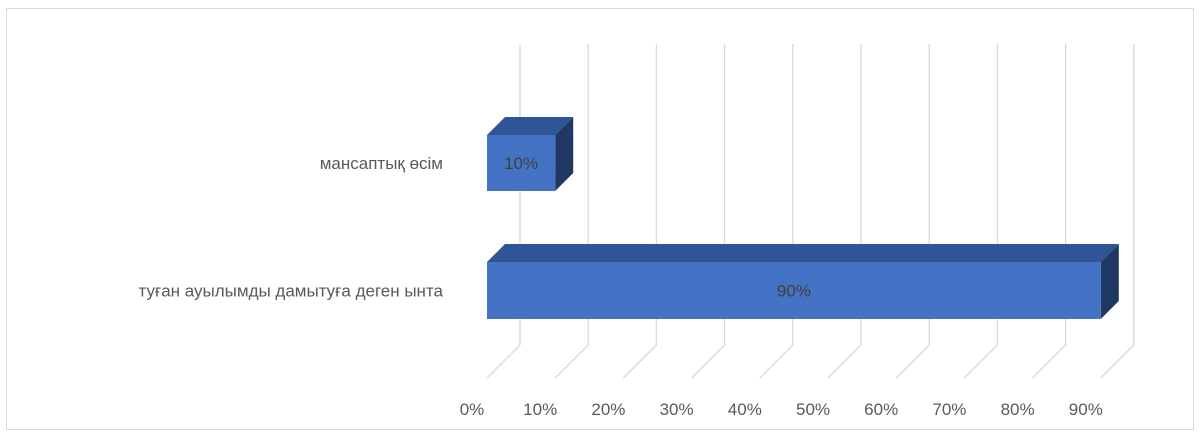 The width and height of the screenshot is (1199, 433). Describe the element at coordinates (1086, 409) in the screenshot. I see `x-tick-label: 90%` at that location.